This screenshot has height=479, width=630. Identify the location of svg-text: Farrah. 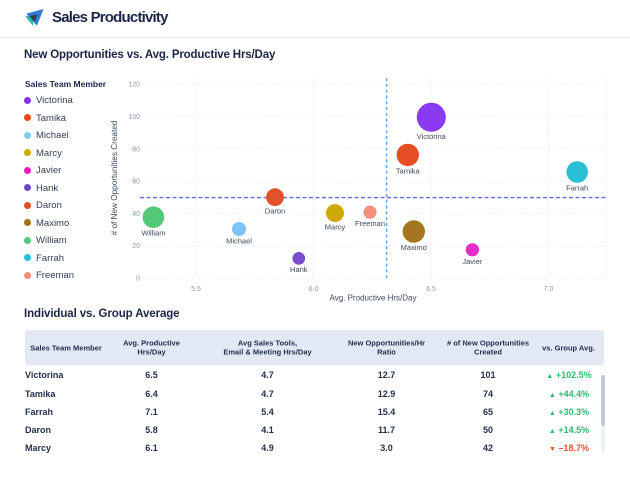
(577, 187).